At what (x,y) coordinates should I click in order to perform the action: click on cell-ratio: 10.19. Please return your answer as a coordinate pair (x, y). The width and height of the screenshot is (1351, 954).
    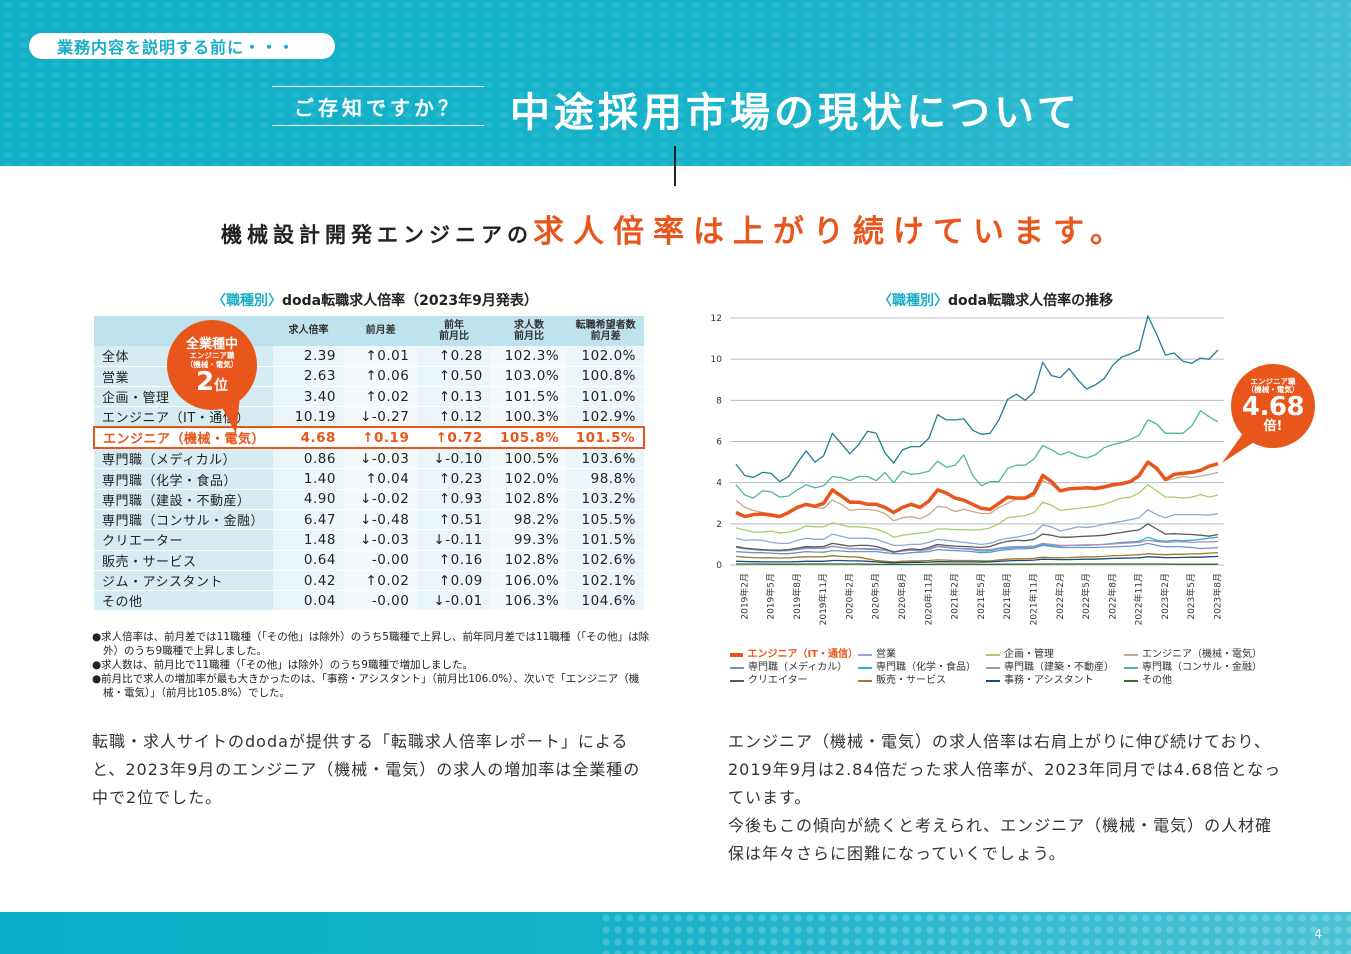
    Looking at the image, I should click on (308, 417).